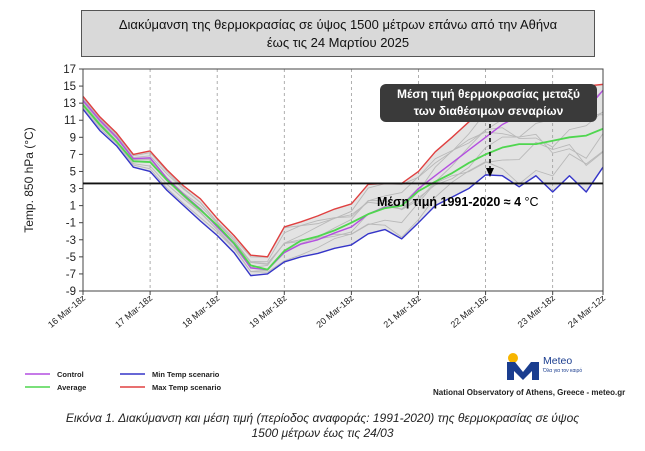 The width and height of the screenshot is (645, 451). What do you see at coordinates (335, 311) in the screenshot?
I see `x-tick-label-4: 20 Mar-18z` at bounding box center [335, 311].